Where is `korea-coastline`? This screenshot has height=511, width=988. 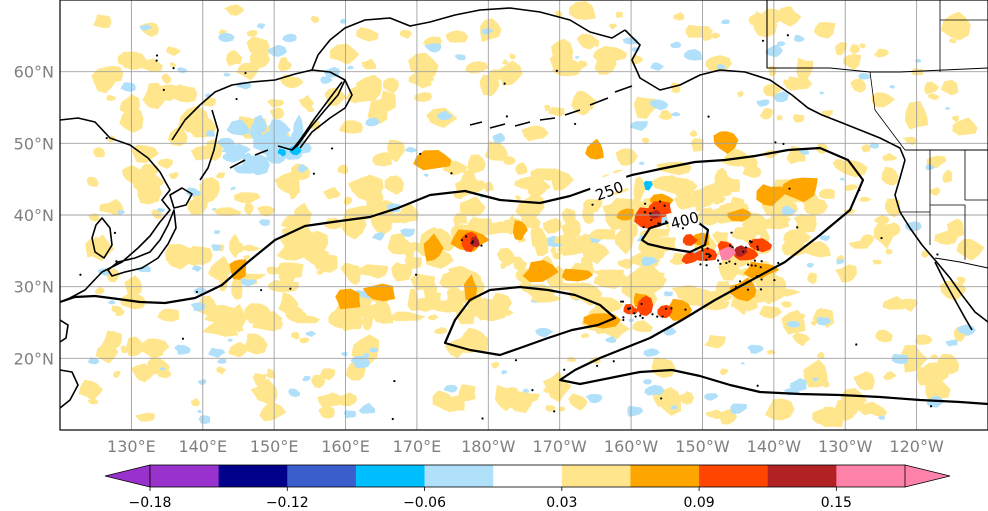 korea-coastline is located at coordinates (102, 238).